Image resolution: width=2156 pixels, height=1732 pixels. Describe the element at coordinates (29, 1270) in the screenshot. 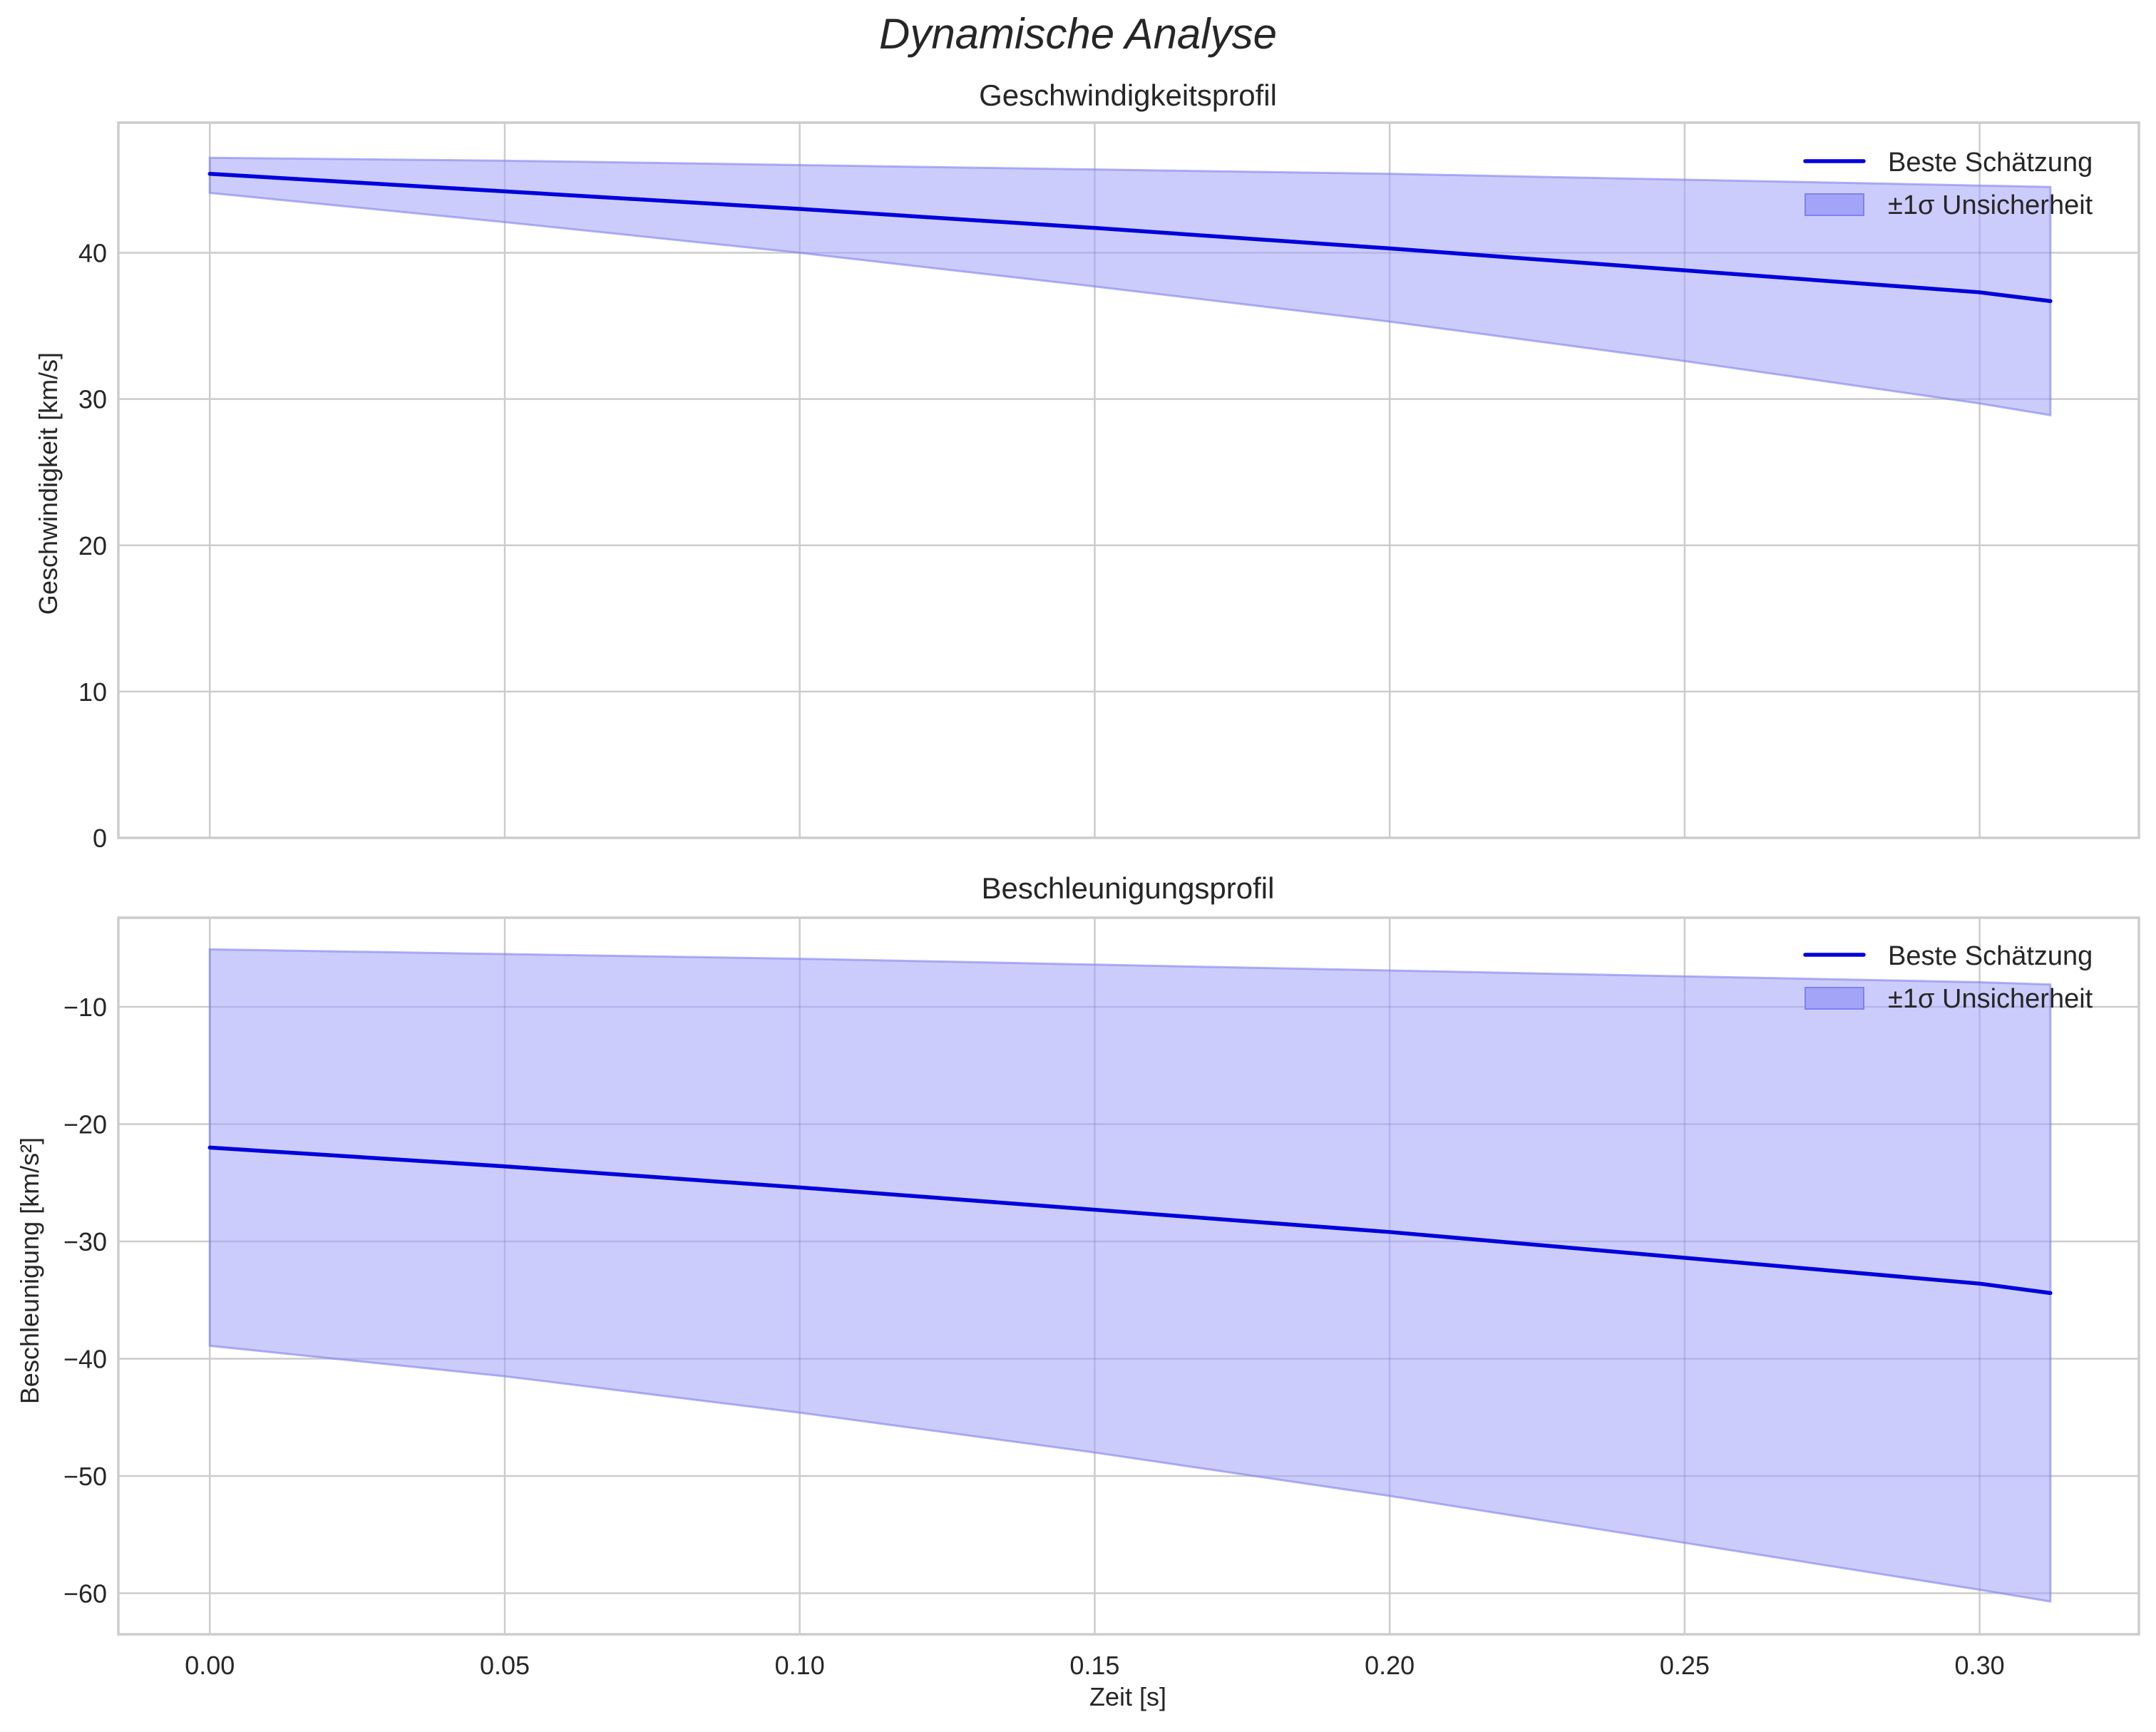

I see `acceleration-y-label: Beschleunigung [km/s²]` at that location.